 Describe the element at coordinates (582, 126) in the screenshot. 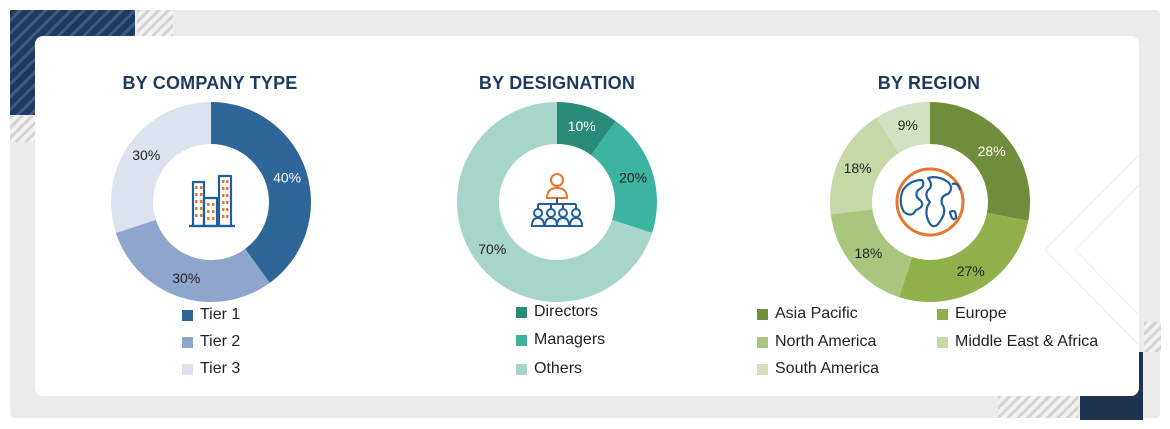

I see `data-label: 10%` at that location.